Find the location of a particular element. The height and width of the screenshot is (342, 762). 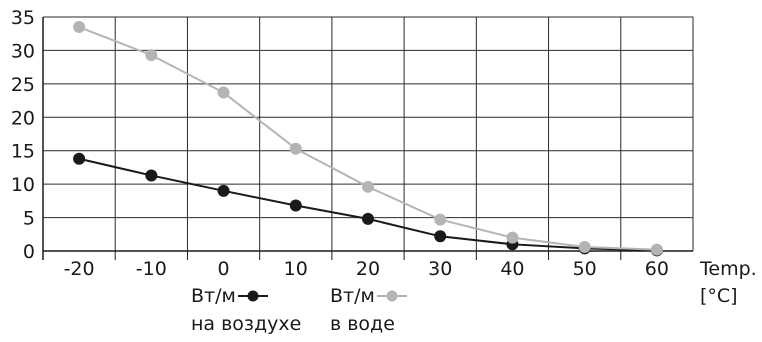

legend-label-water: в воде is located at coordinates (362, 324).